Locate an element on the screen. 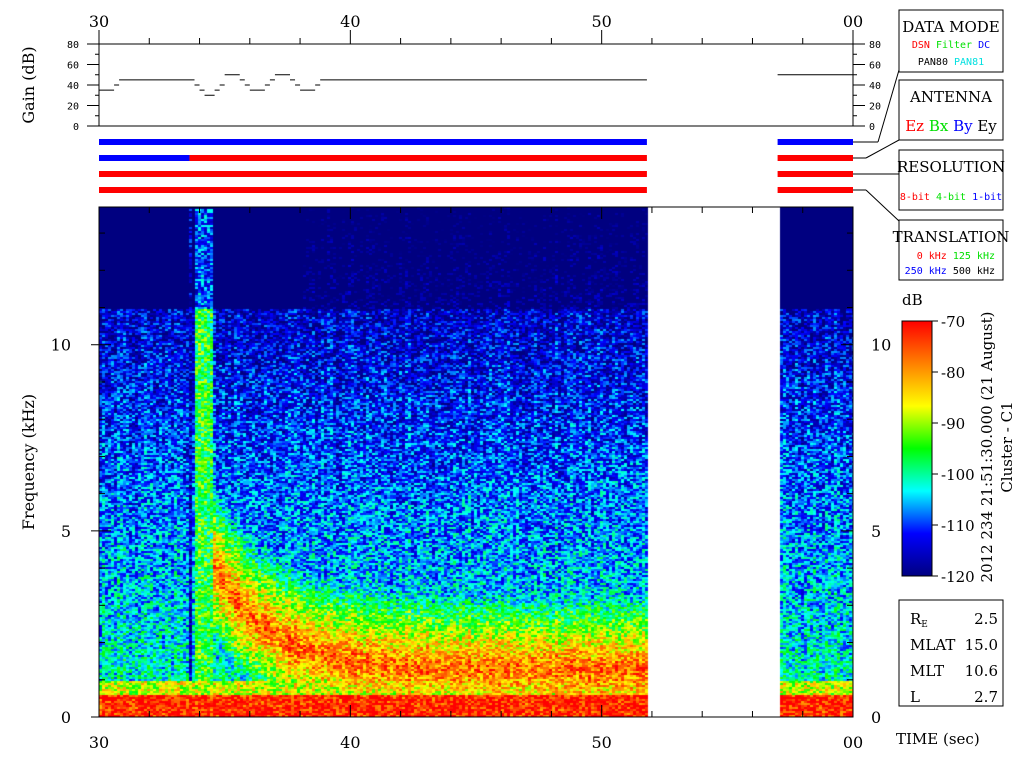 The width and height of the screenshot is (1024, 768). data-mode-legend-box is located at coordinates (951, 41).